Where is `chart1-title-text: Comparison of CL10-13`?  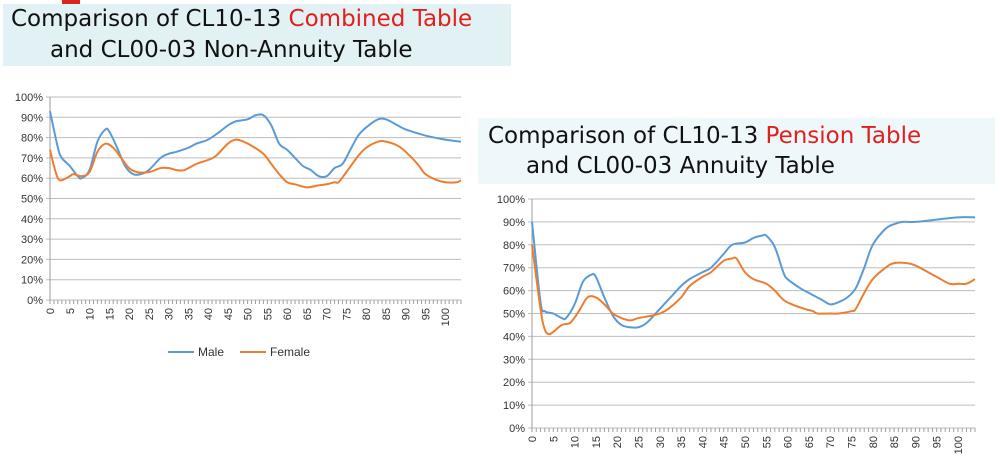 chart1-title-text: Comparison of CL10-13 is located at coordinates (150, 19).